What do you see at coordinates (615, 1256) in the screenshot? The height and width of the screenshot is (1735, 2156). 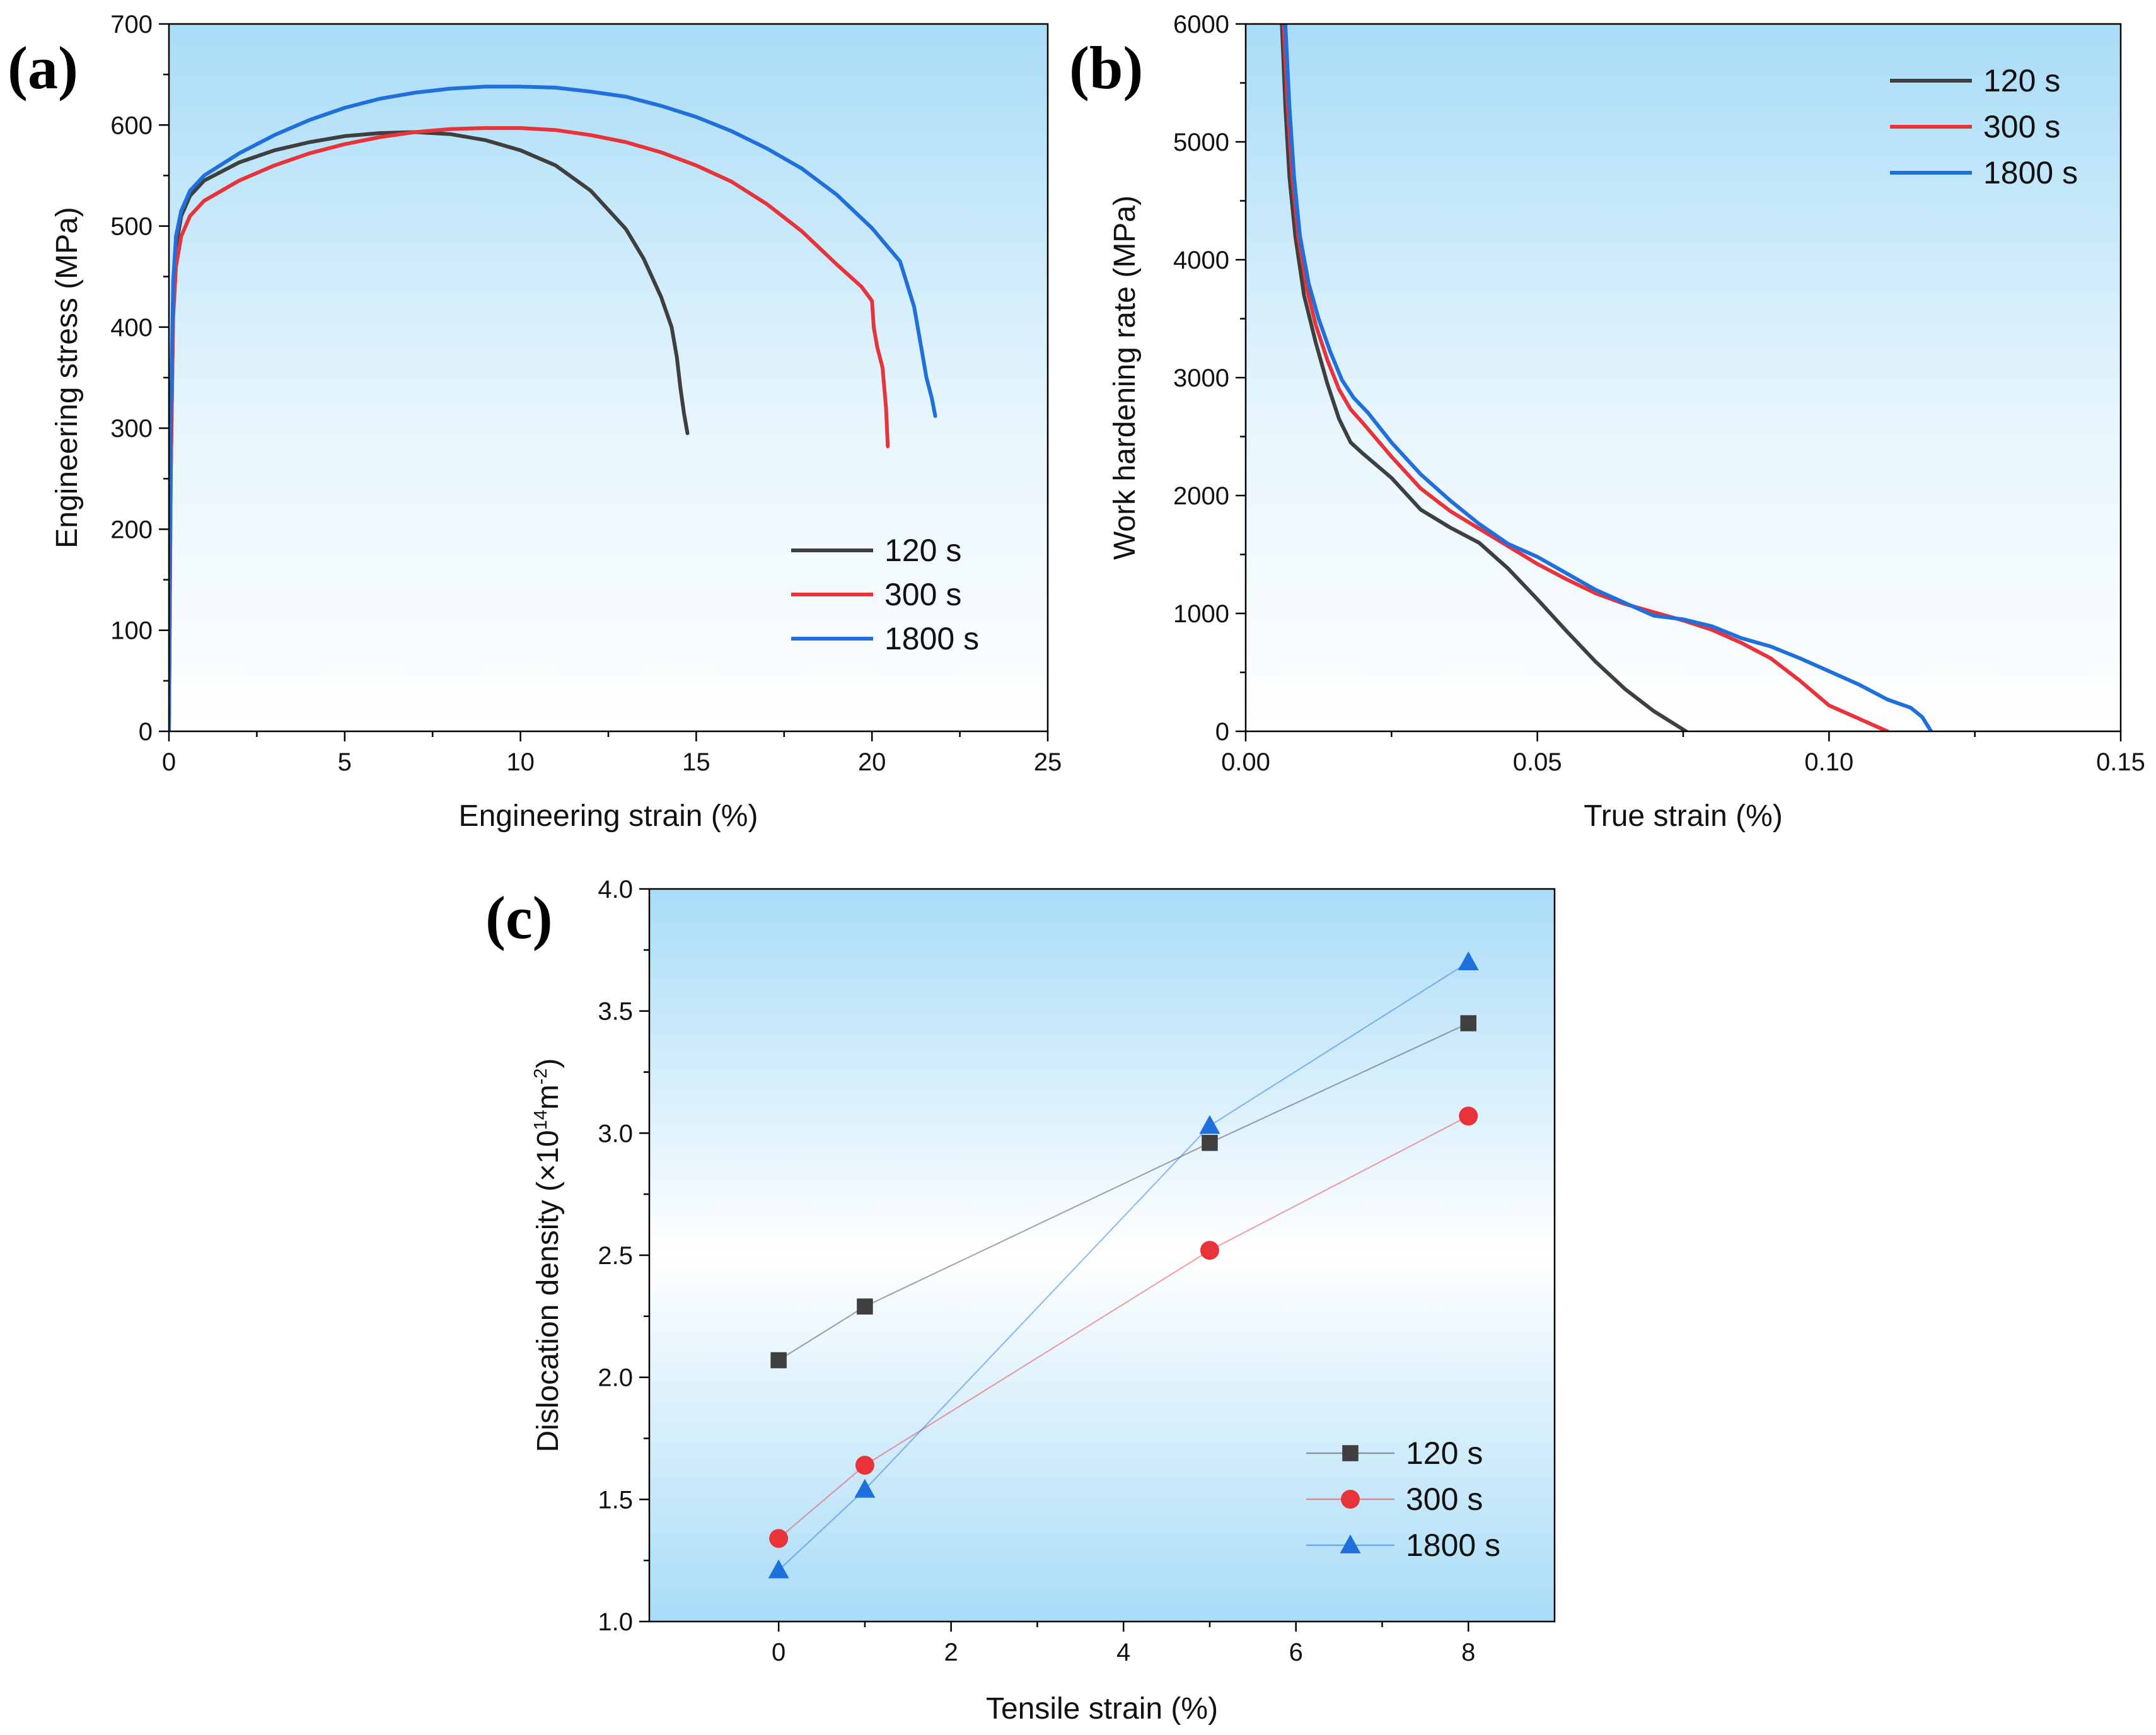 I see `y-tick-label: 2.5` at bounding box center [615, 1256].